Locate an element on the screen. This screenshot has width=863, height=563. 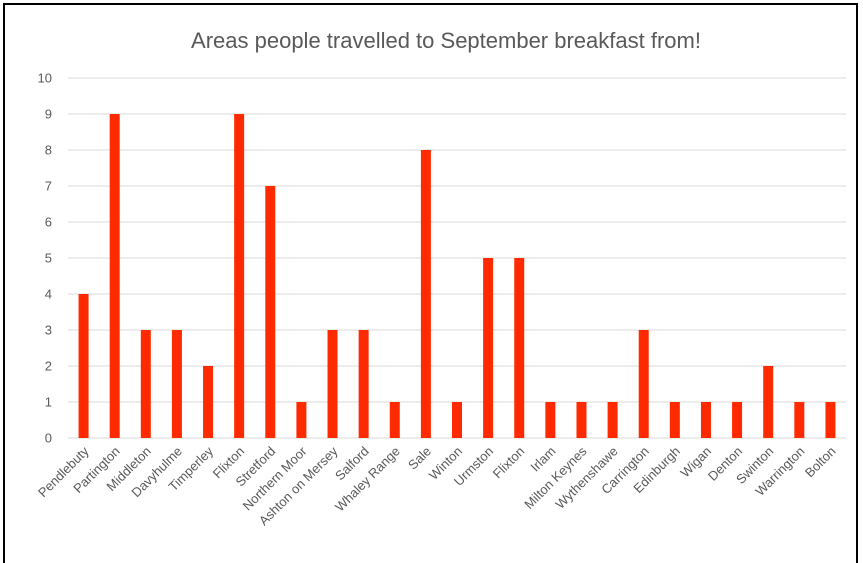
y-tick-label: 4 is located at coordinates (48, 294).